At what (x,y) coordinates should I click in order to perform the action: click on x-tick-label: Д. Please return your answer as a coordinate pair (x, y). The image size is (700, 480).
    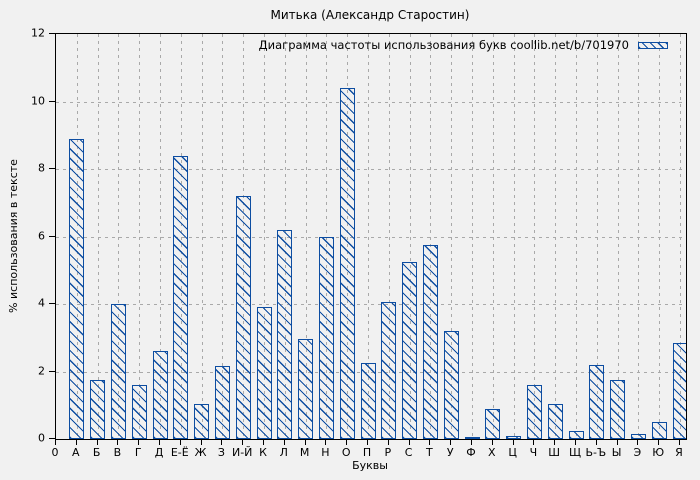
    Looking at the image, I should click on (159, 452).